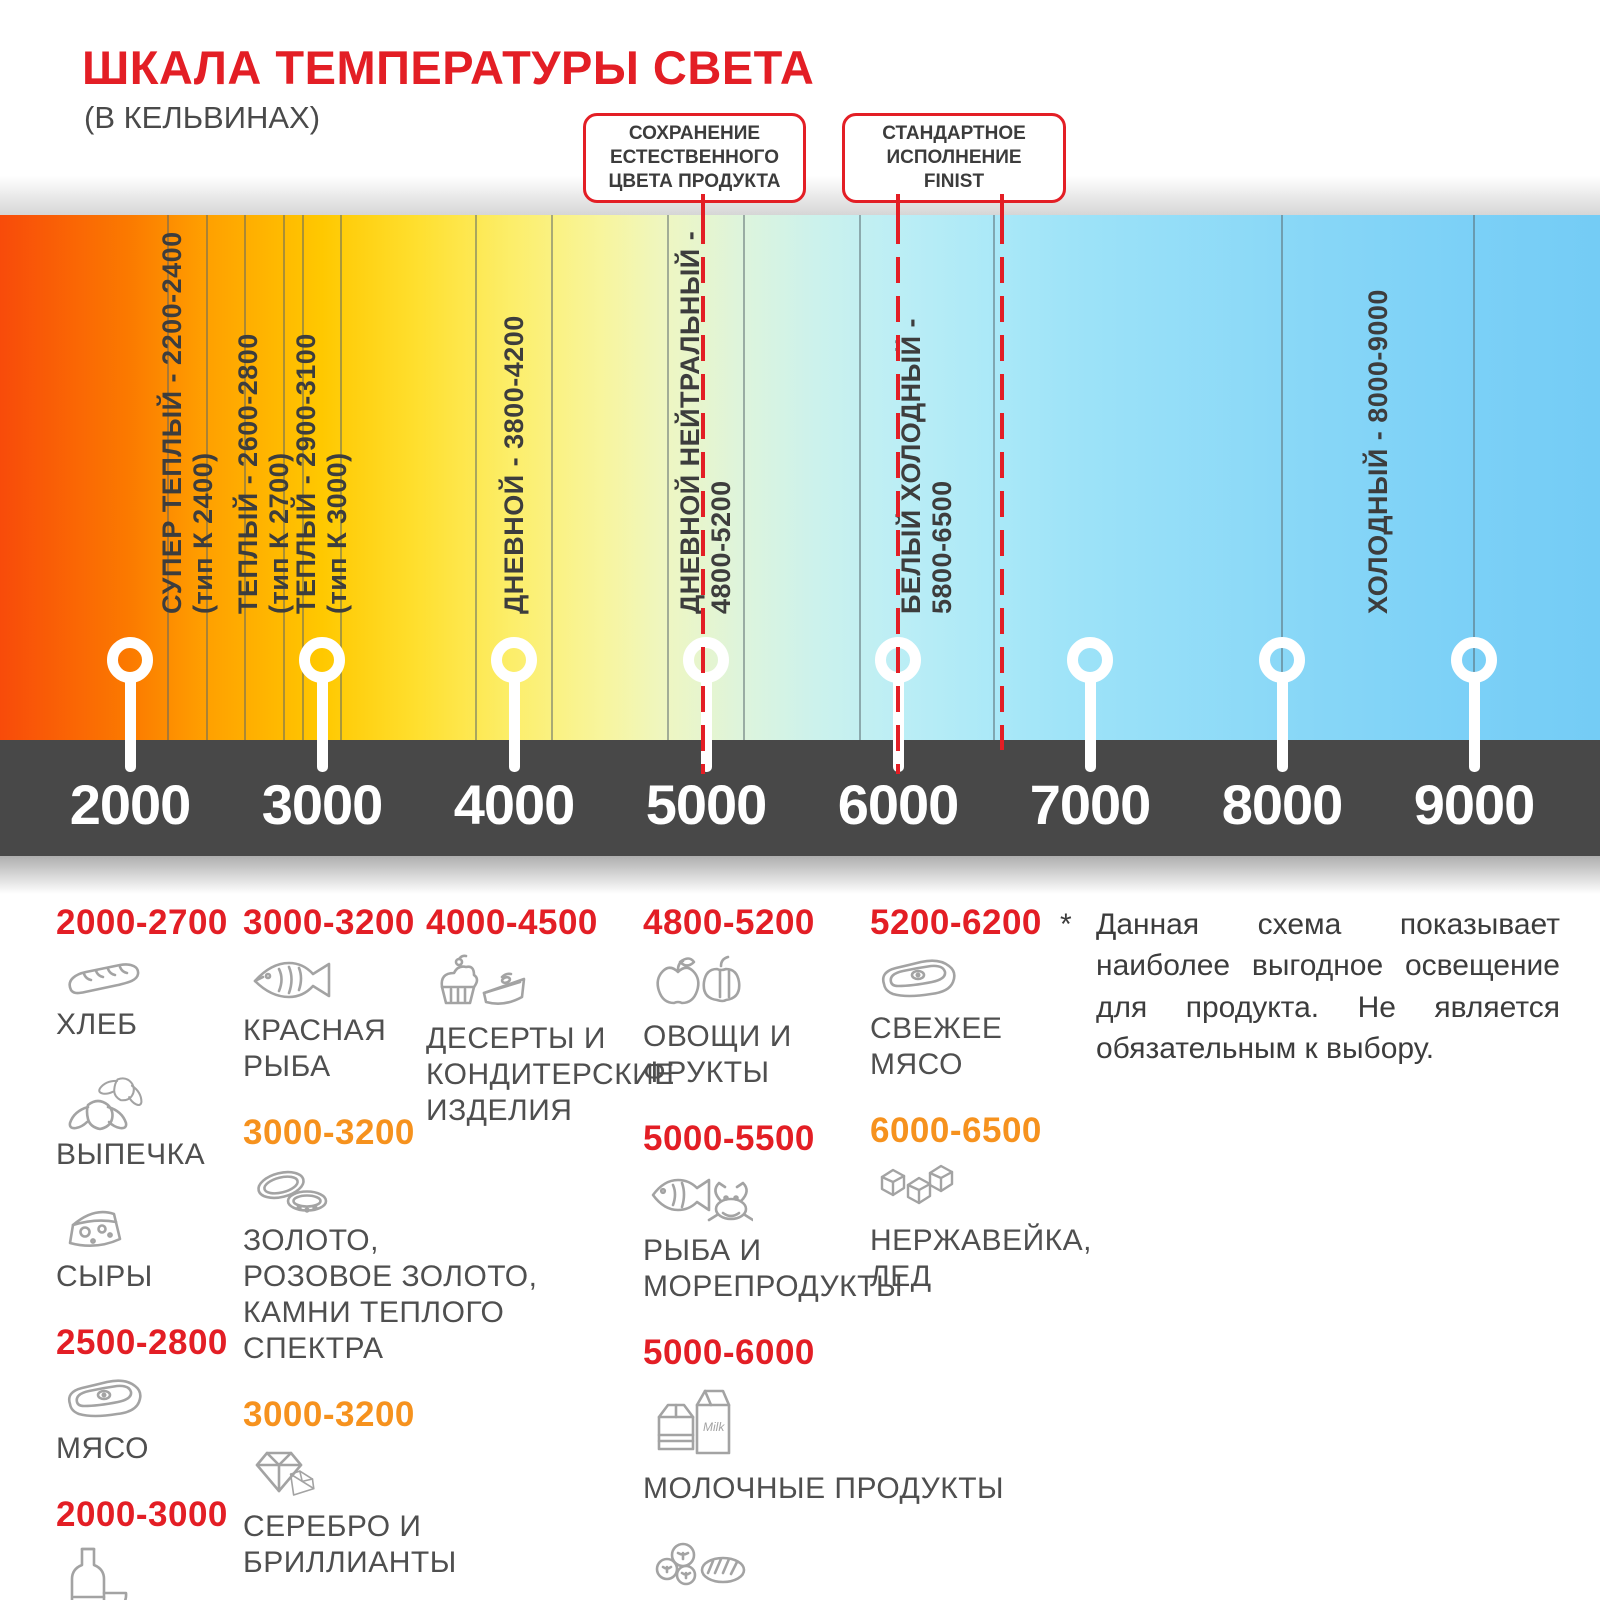 The image size is (1600, 1600). I want to click on legend-entry-label: ХЛЕБ, so click(97, 1024).